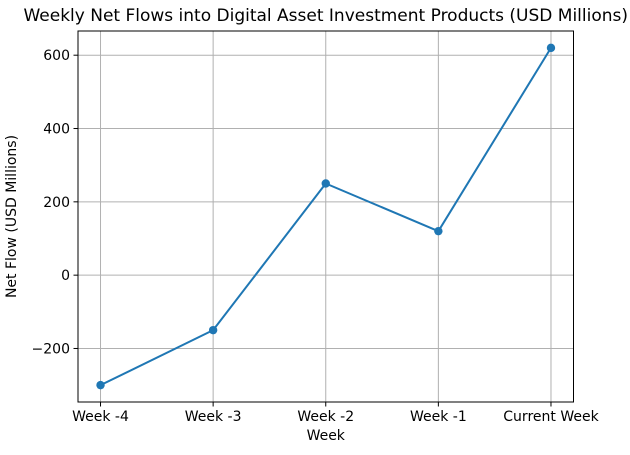  Describe the element at coordinates (213, 417) in the screenshot. I see `x-tick-label: Week -3` at that location.